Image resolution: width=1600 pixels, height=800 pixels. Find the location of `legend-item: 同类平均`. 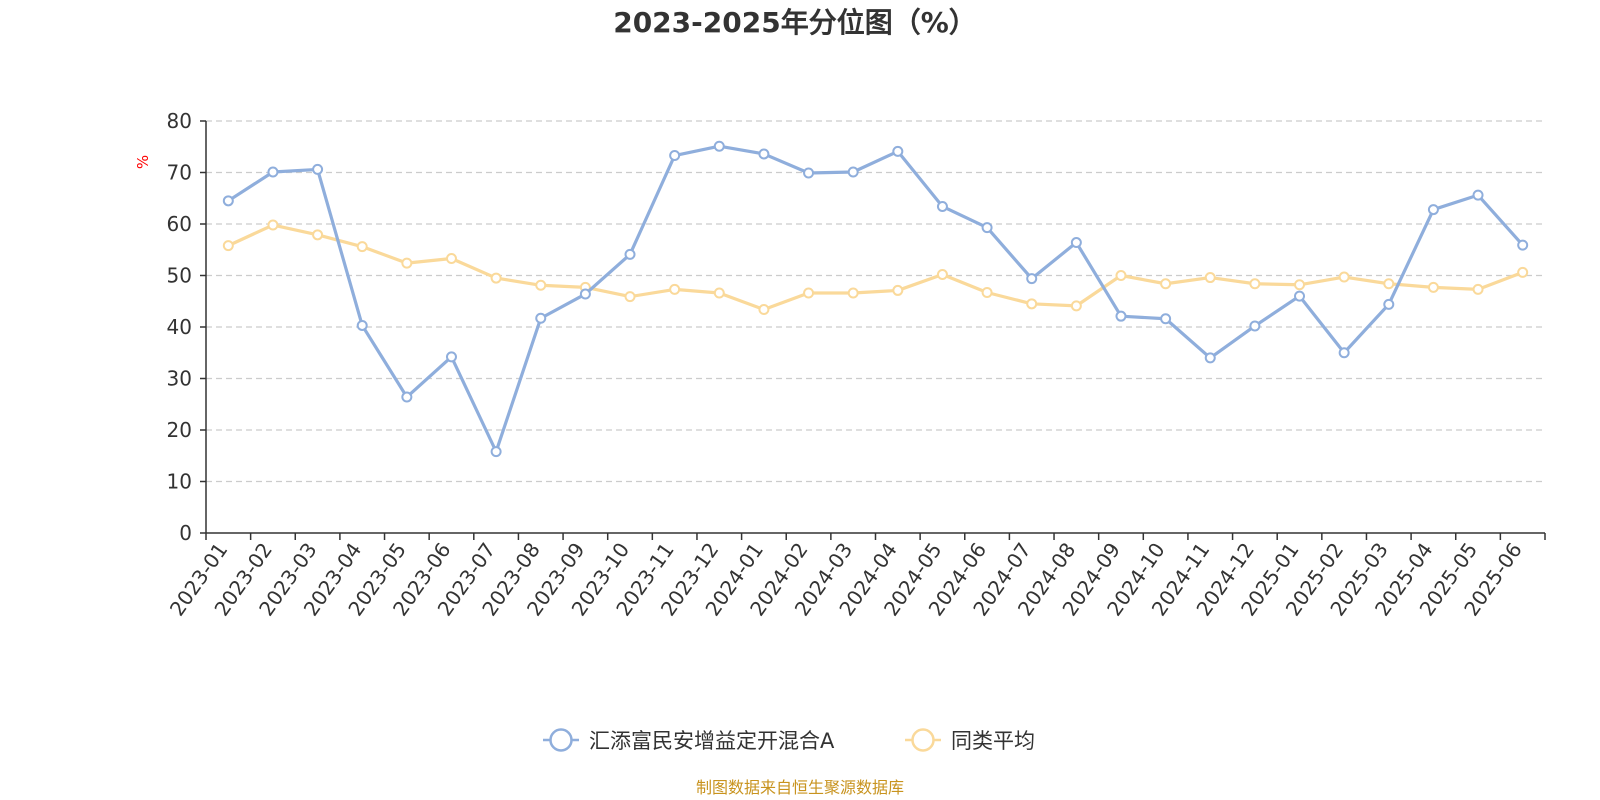

legend-item: 同类平均 is located at coordinates (970, 740).